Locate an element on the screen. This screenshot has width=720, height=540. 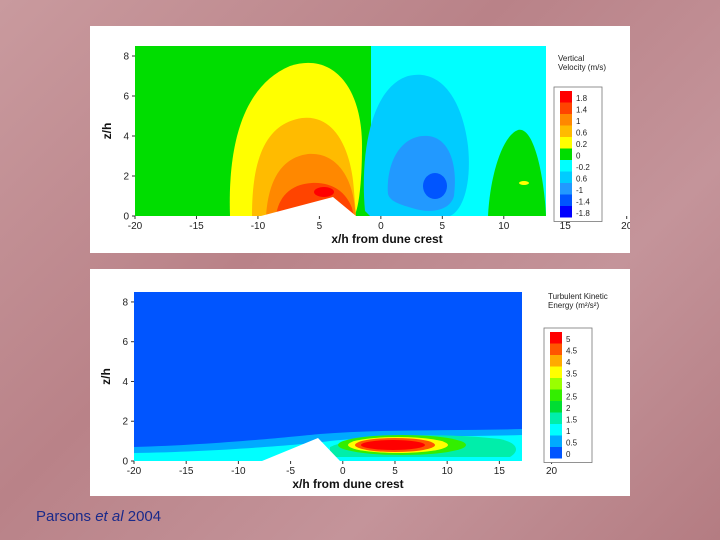
citation-author: Parsons is located at coordinates (63, 516).